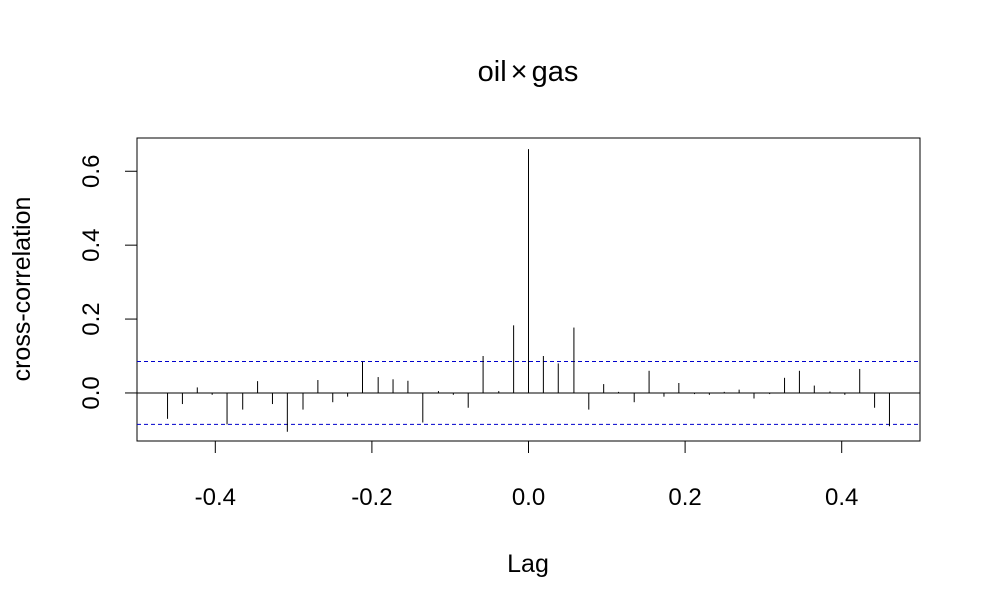  What do you see at coordinates (526, 475) in the screenshot?
I see `x-axis: -0.4 -0.2 0.0 0.2 0.4` at bounding box center [526, 475].